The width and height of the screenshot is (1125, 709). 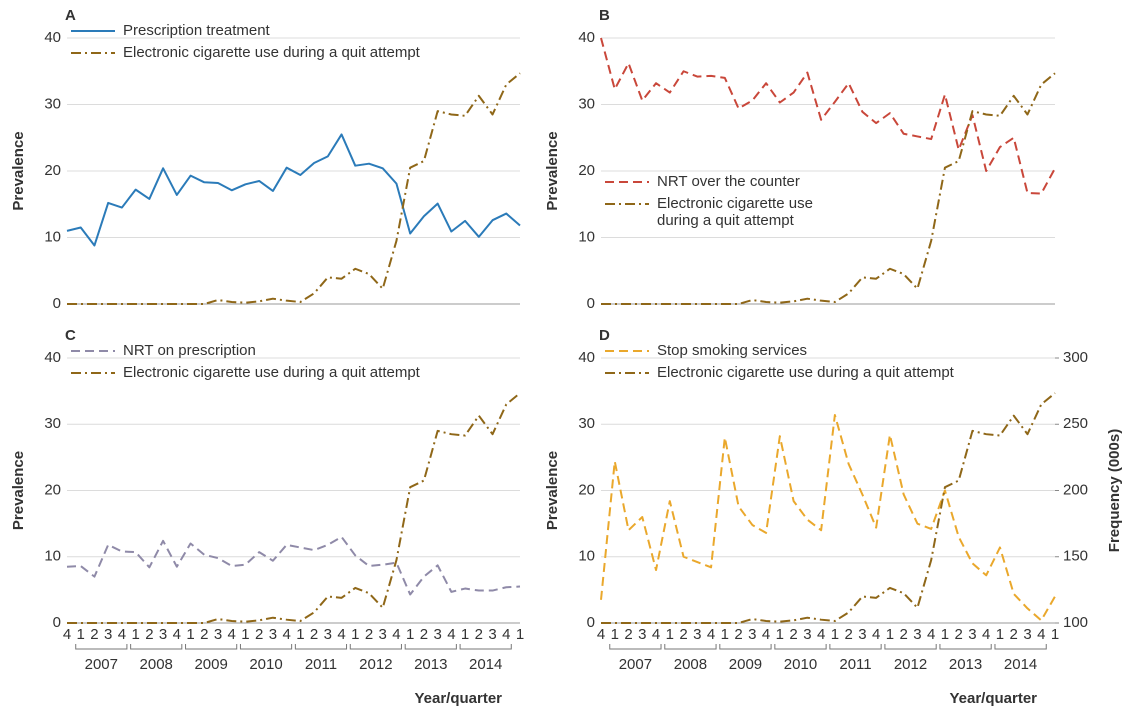 What do you see at coordinates (604, 335) in the screenshot?
I see `panel-label: D` at bounding box center [604, 335].